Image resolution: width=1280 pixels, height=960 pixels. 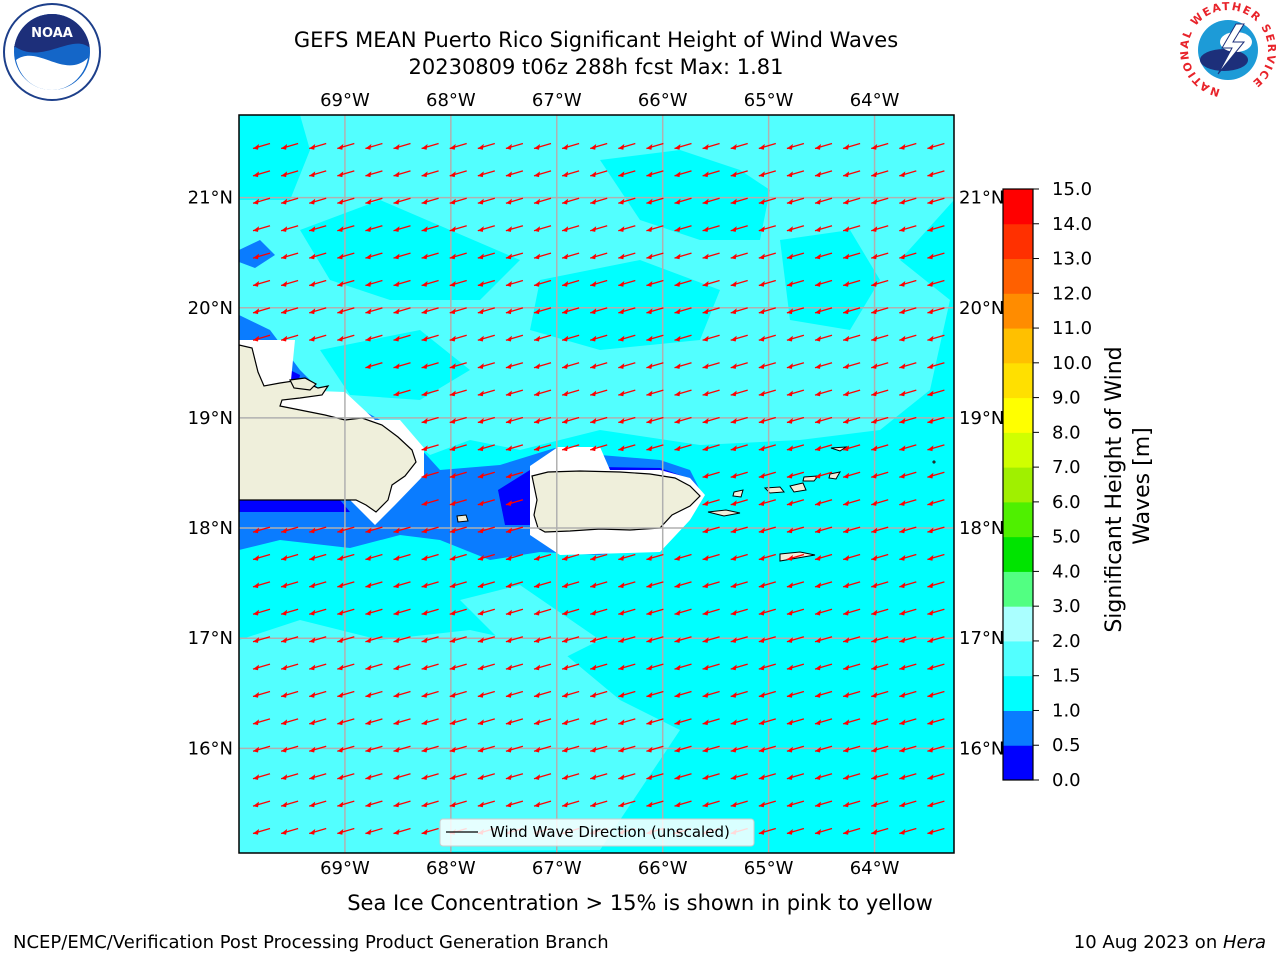 I want to click on lon-label-bottom: 66°W, so click(x=663, y=868).